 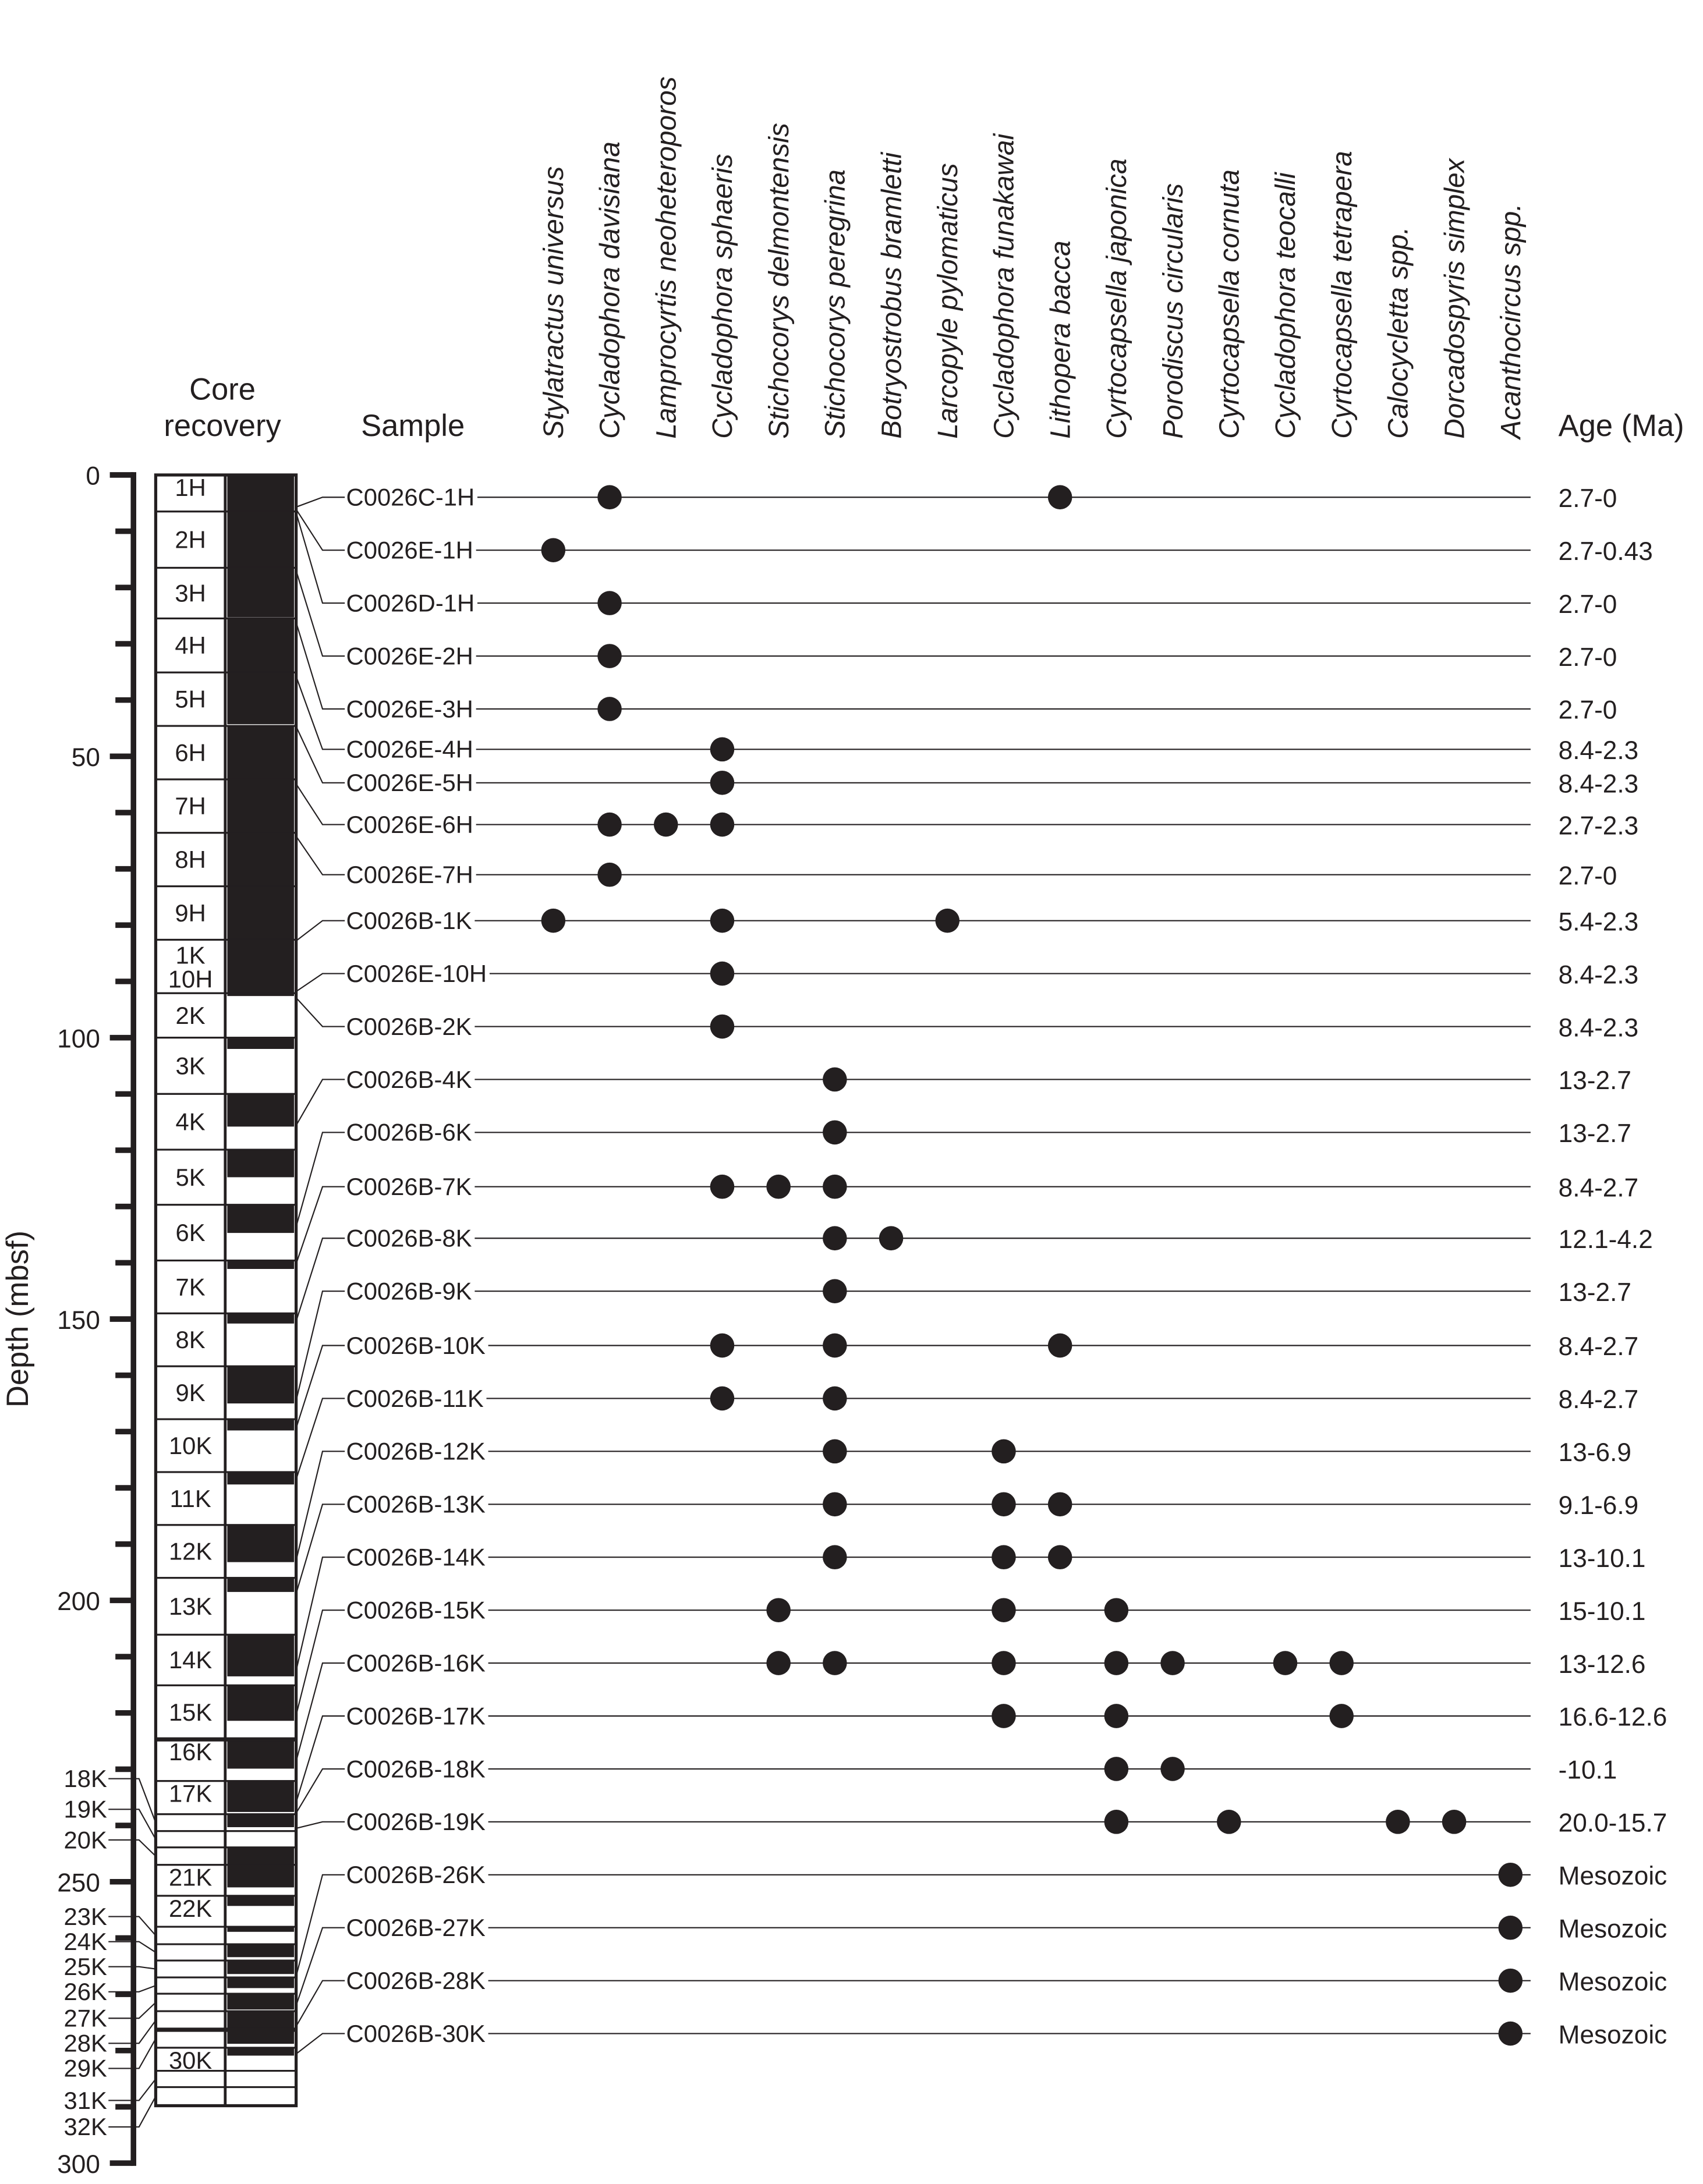 I want to click on tick-label: 150, so click(x=79, y=1320).